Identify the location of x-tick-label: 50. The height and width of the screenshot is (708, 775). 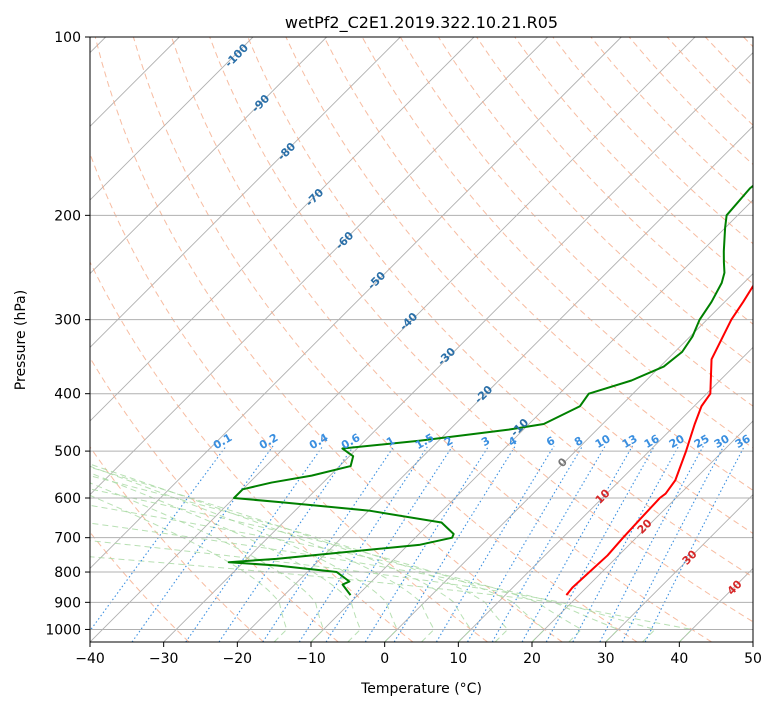
(753, 659).